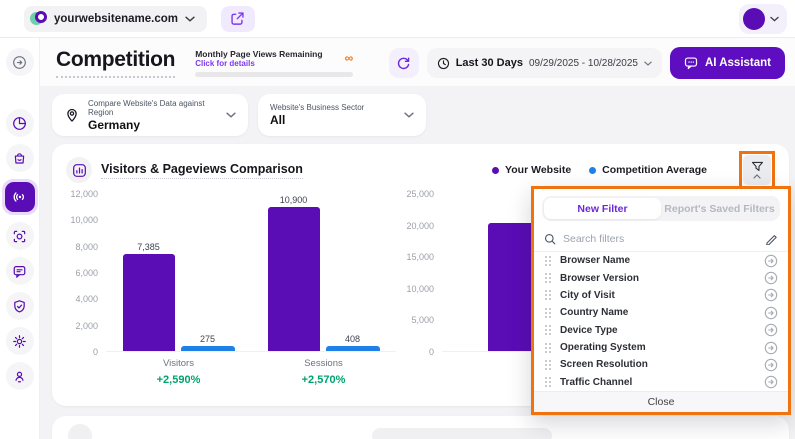  I want to click on bar-value-label: 10,900, so click(293, 200).